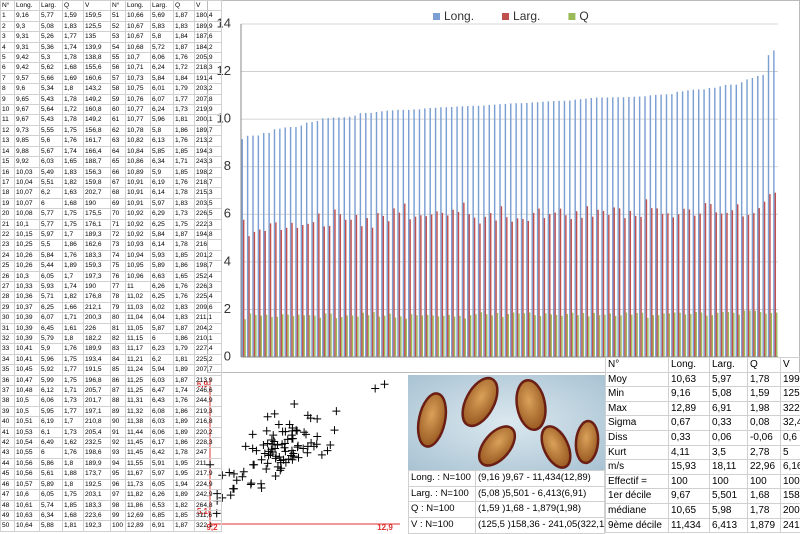 Image resolution: width=800 pixels, height=534 pixels. What do you see at coordinates (27, 515) in the screenshot?
I see `data-cell: 10,63` at bounding box center [27, 515].